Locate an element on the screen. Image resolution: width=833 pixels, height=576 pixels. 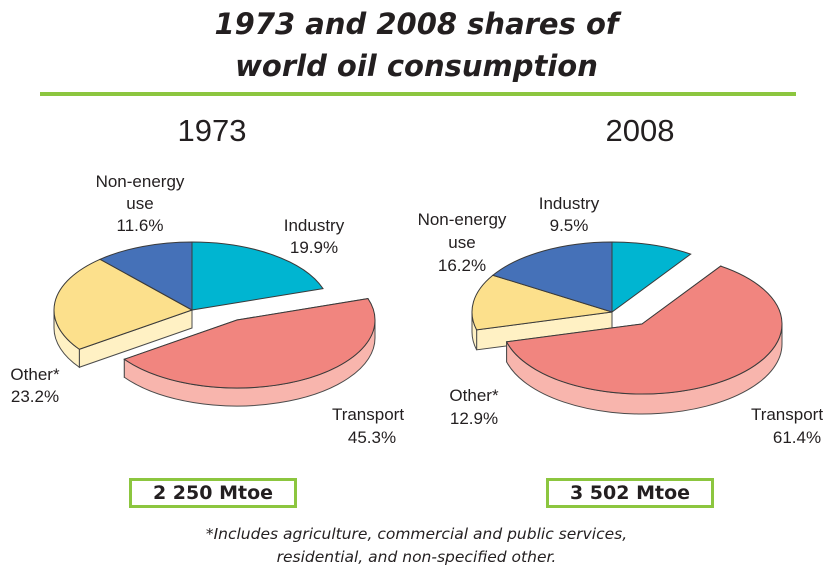
label-1973-industry-name: Industry is located at coordinates (314, 225).